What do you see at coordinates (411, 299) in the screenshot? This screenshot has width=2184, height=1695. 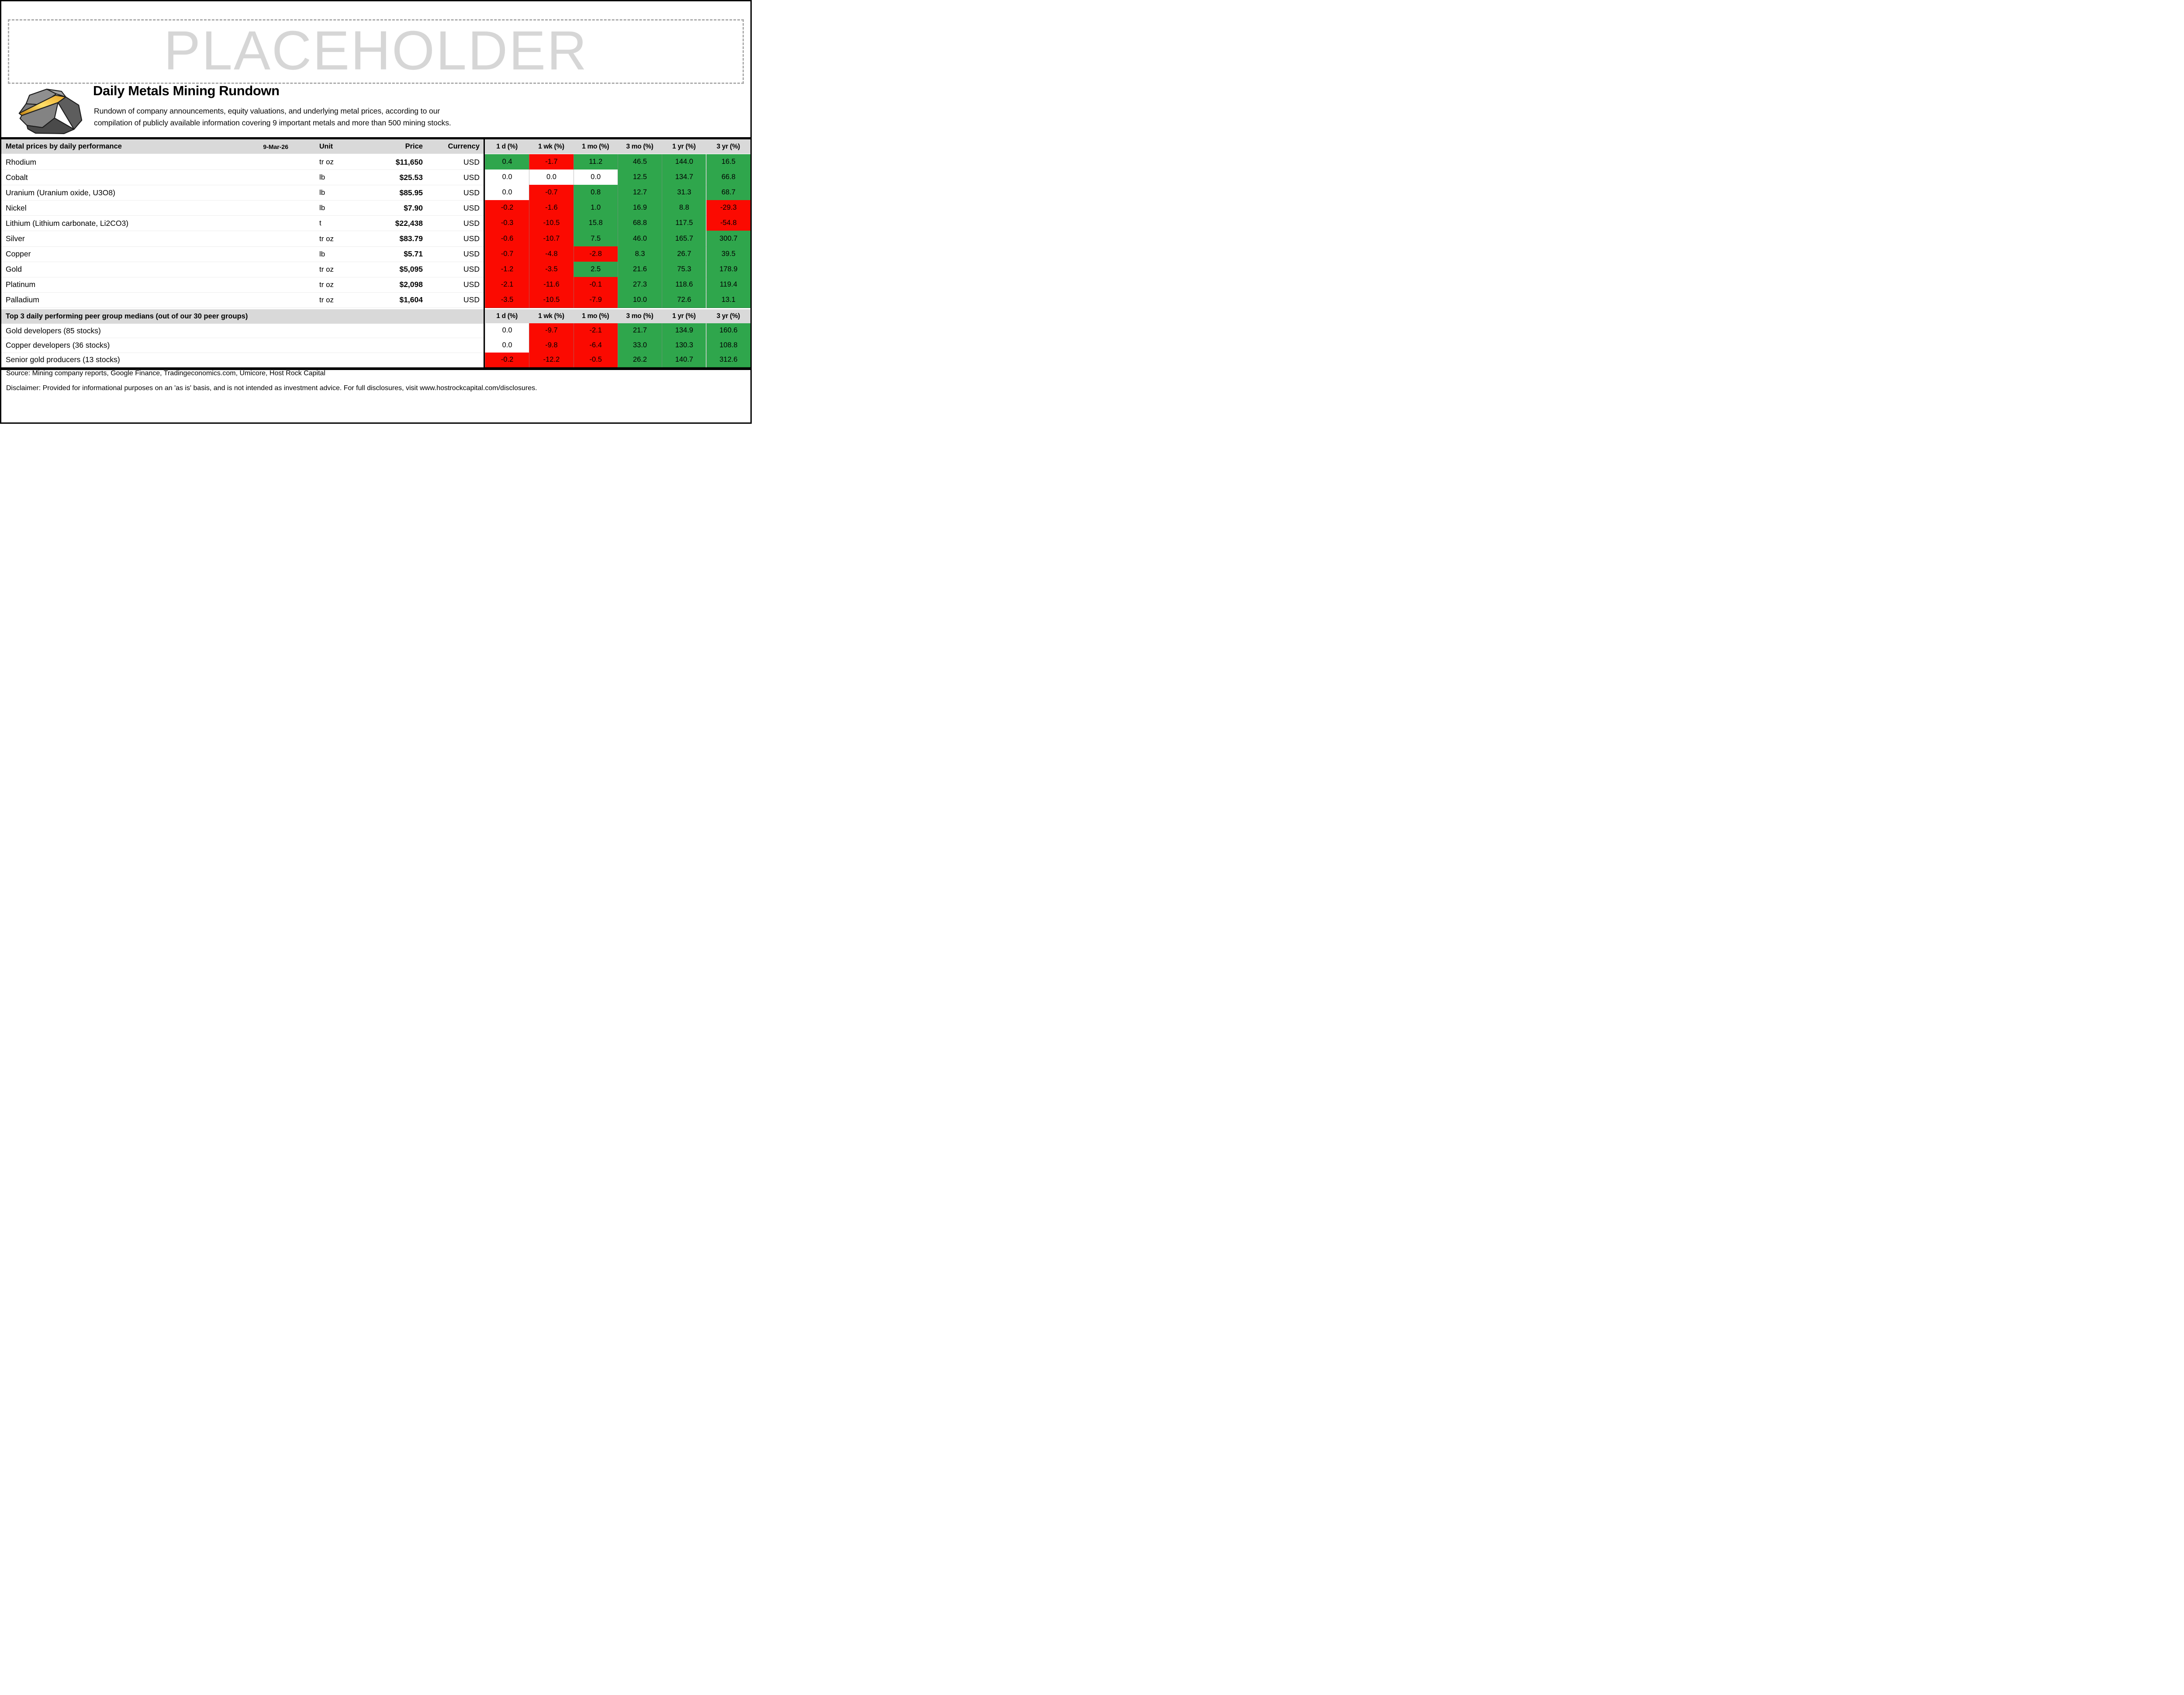 I see `metal-price: $1,604` at bounding box center [411, 299].